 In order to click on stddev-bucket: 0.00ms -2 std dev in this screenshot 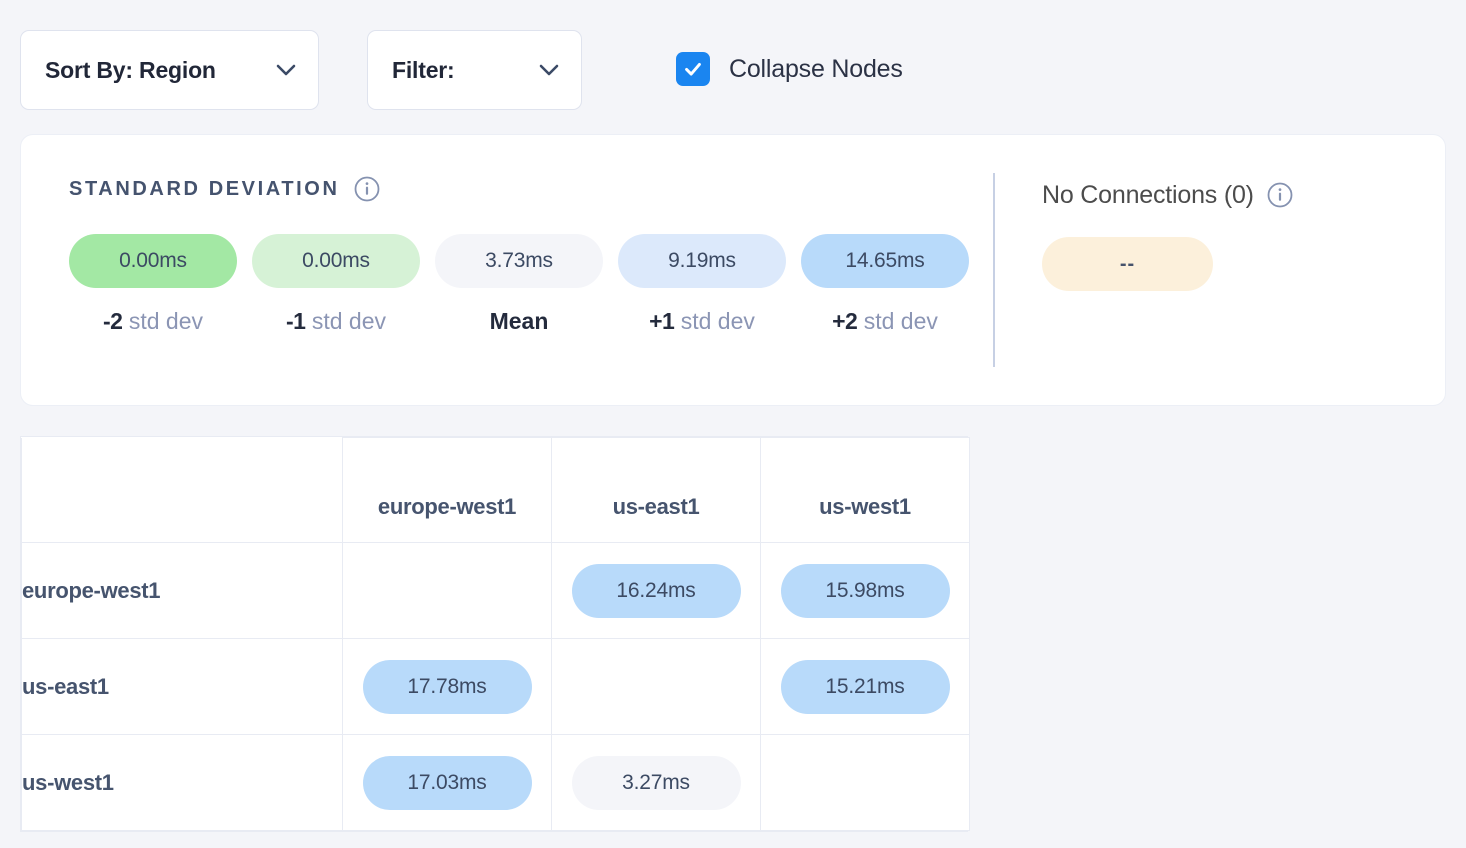, I will do `click(153, 284)`.